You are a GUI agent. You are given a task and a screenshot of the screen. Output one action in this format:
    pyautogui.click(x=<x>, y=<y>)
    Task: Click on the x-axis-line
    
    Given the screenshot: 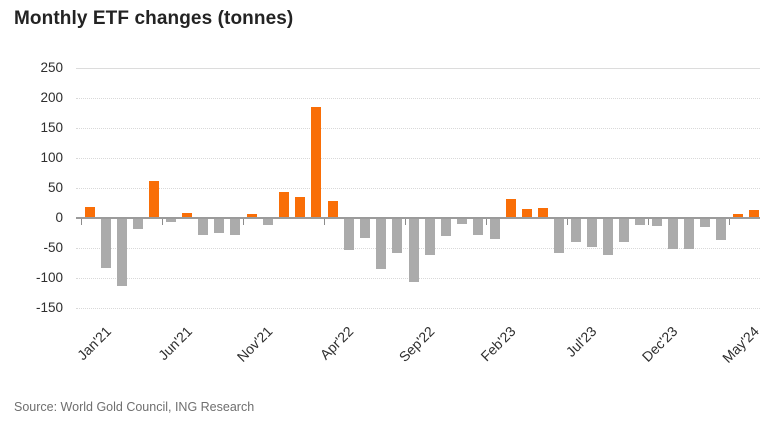 What is the action you would take?
    pyautogui.click(x=418, y=218)
    